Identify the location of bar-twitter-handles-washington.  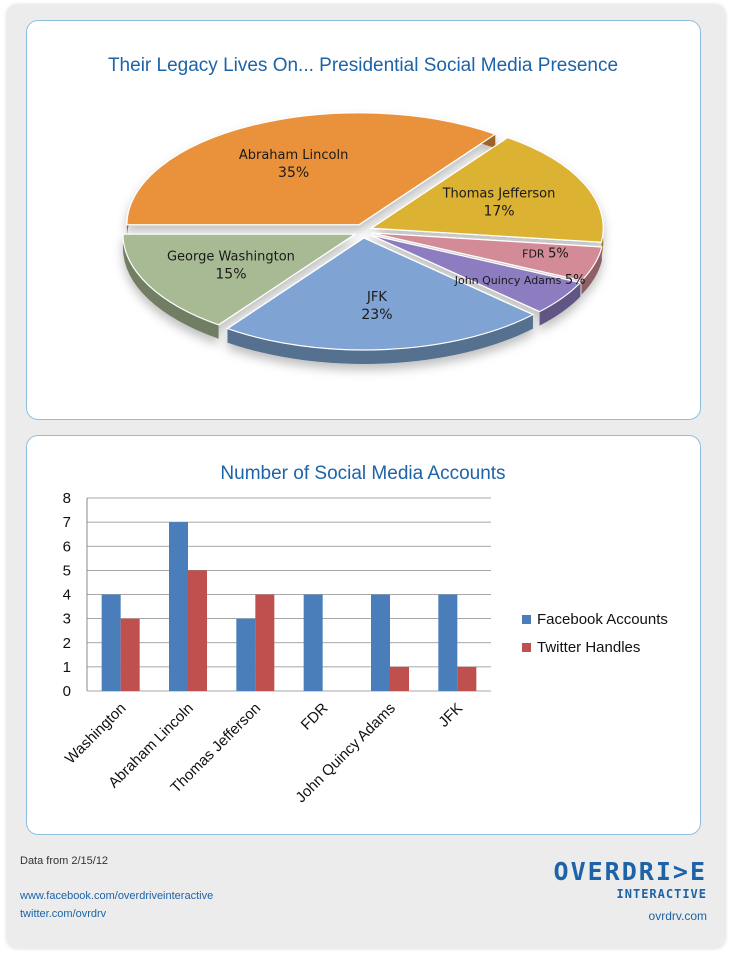
(130, 654).